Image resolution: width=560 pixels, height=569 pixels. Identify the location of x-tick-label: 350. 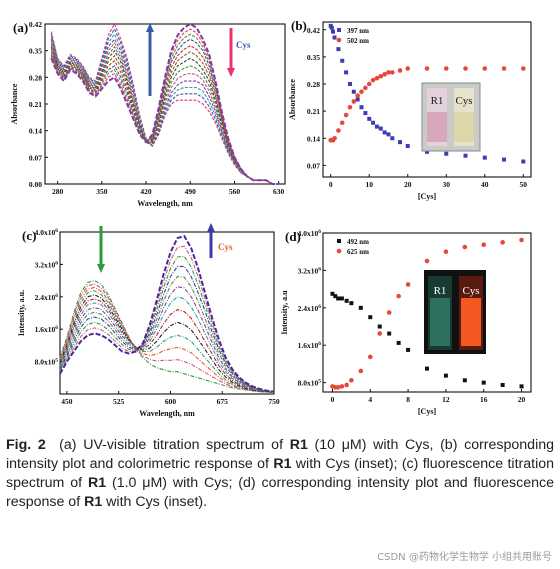
(102, 191).